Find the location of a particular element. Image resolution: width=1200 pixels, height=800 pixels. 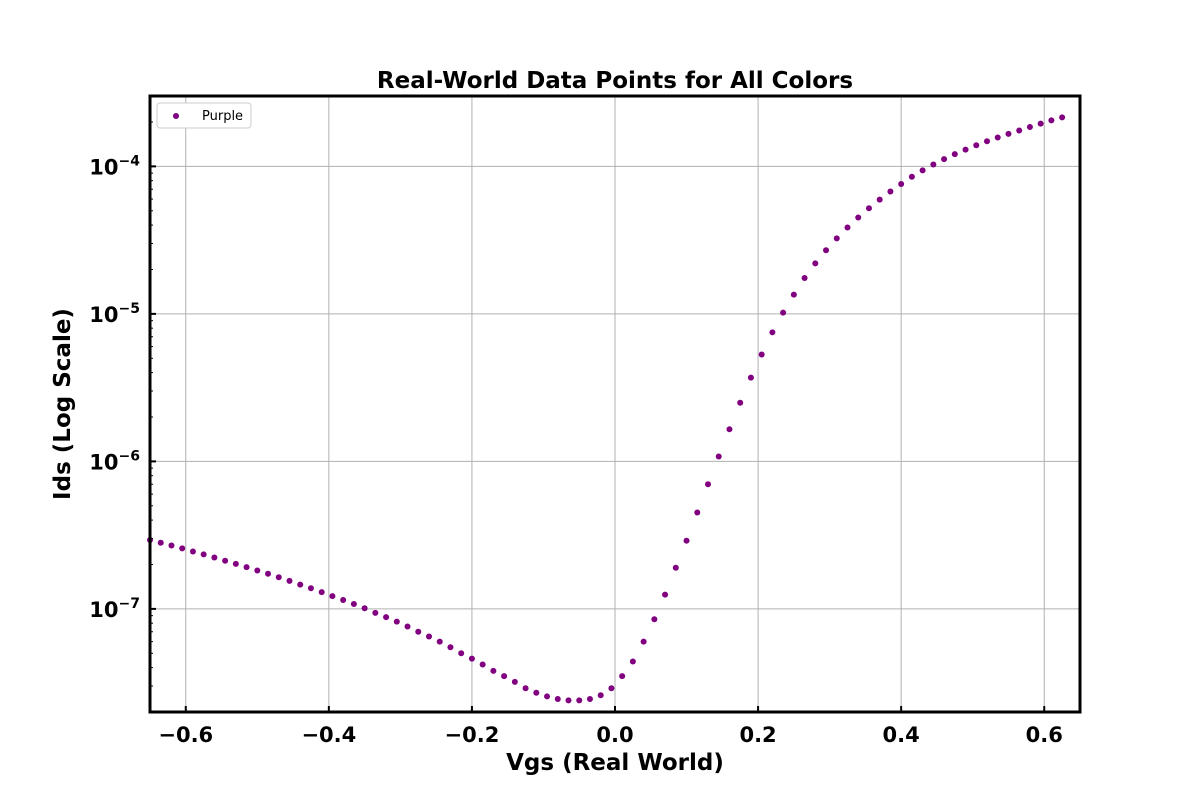

x-axis-label: Vgs (Real World) is located at coordinates (615, 763).